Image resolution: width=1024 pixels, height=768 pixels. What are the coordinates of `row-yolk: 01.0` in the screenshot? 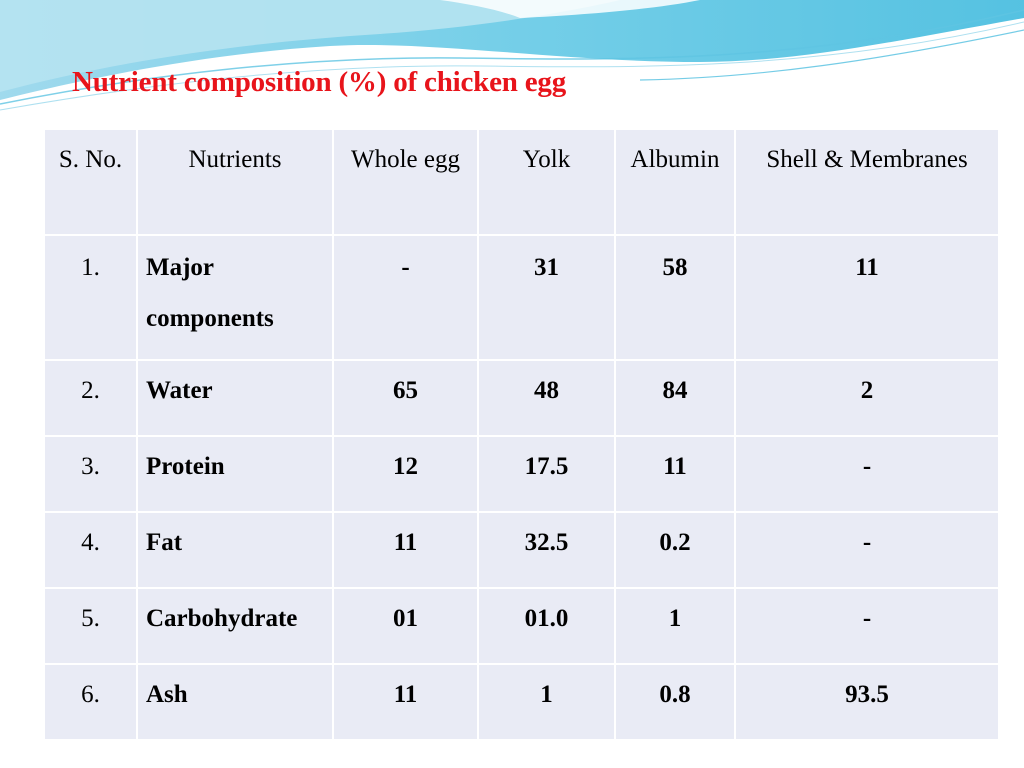 It's located at (546, 626).